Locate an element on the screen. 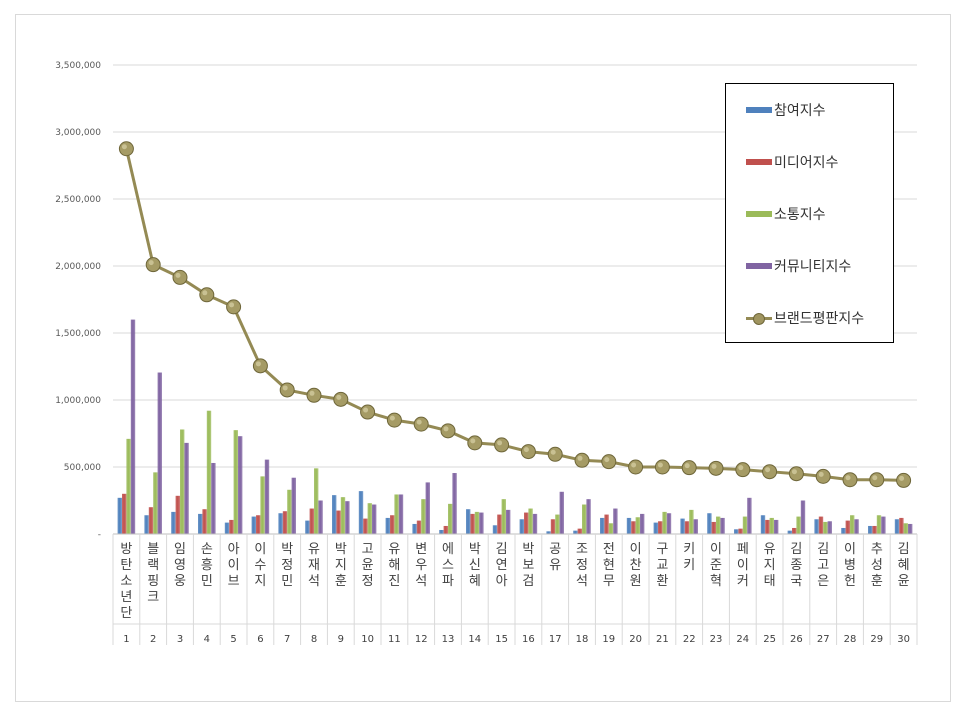 The image size is (966, 715). x-rank-label: 5 is located at coordinates (233, 639).